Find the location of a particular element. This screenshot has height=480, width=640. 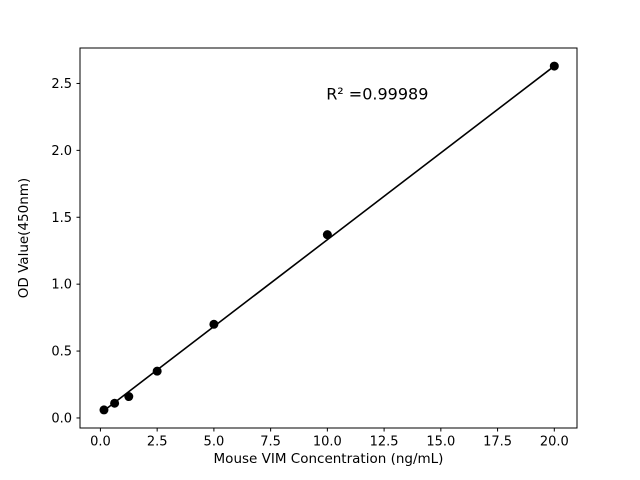

x-tick-label: 2.5 is located at coordinates (157, 442).